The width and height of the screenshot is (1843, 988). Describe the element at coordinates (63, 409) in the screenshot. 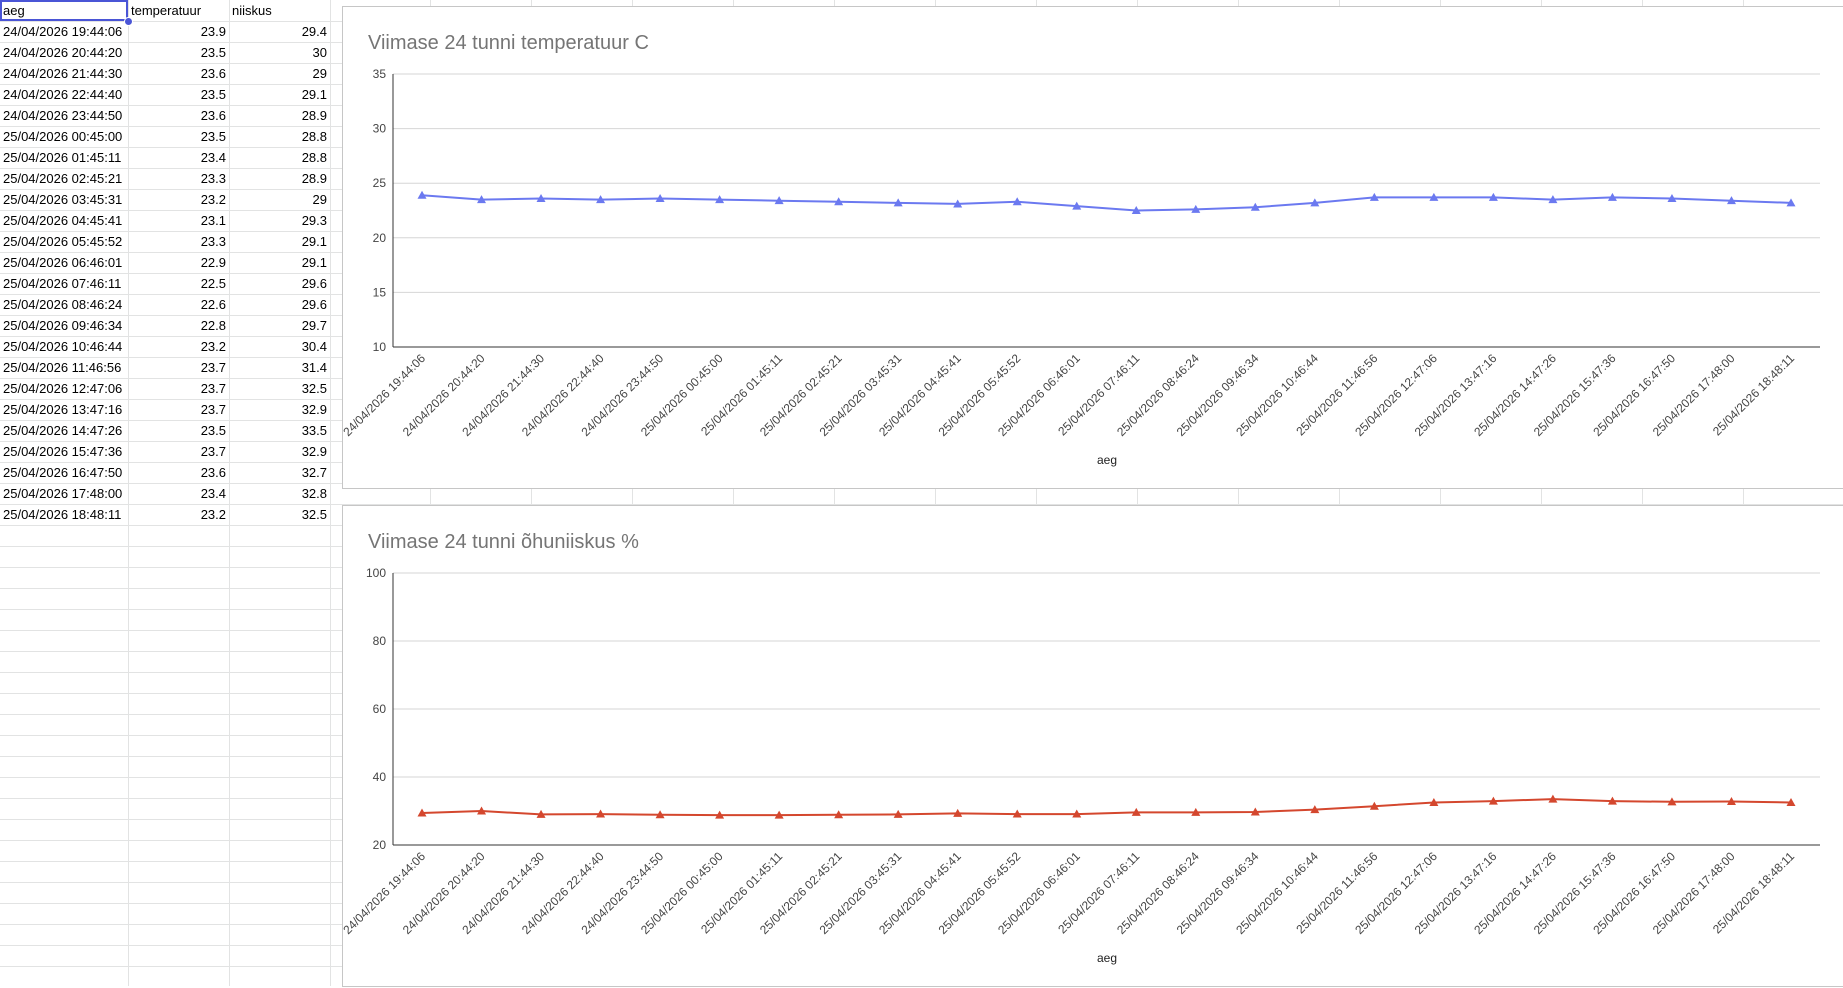

I see `data-cell: 25/04/2026 13:47:16` at that location.